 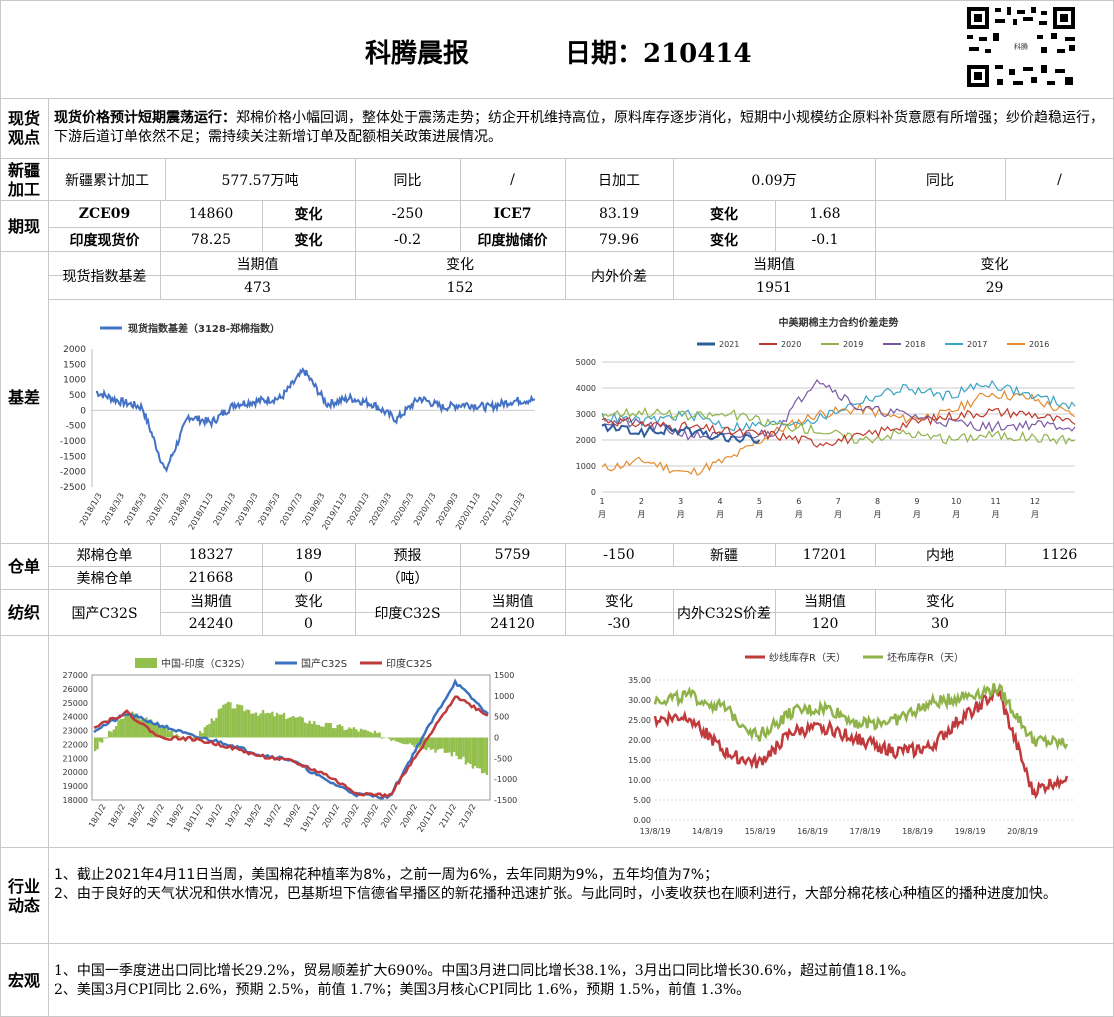 I want to click on tx-india-label: 印度C32S, so click(x=407, y=613).